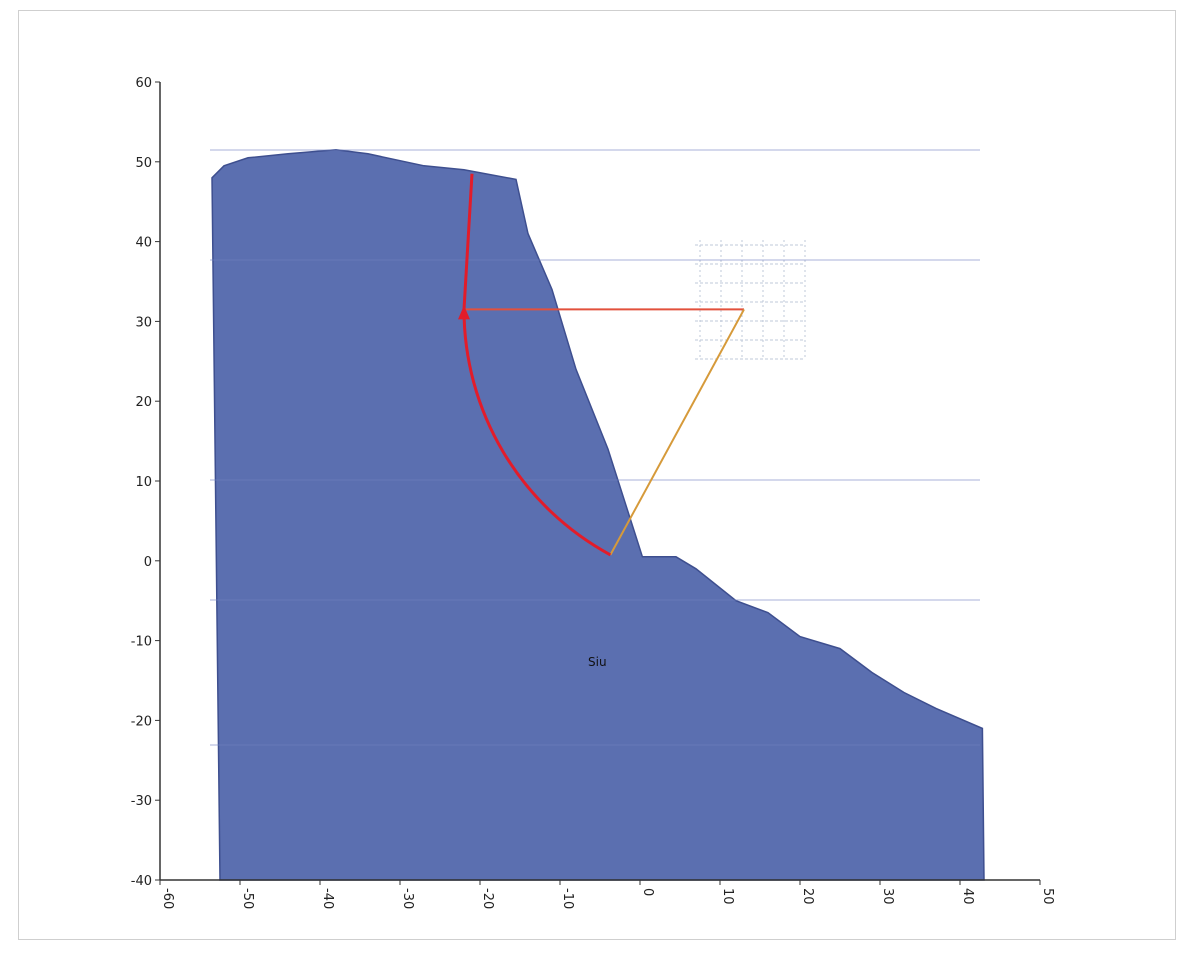  I want to click on tension-crack-line, so click(468, 241).